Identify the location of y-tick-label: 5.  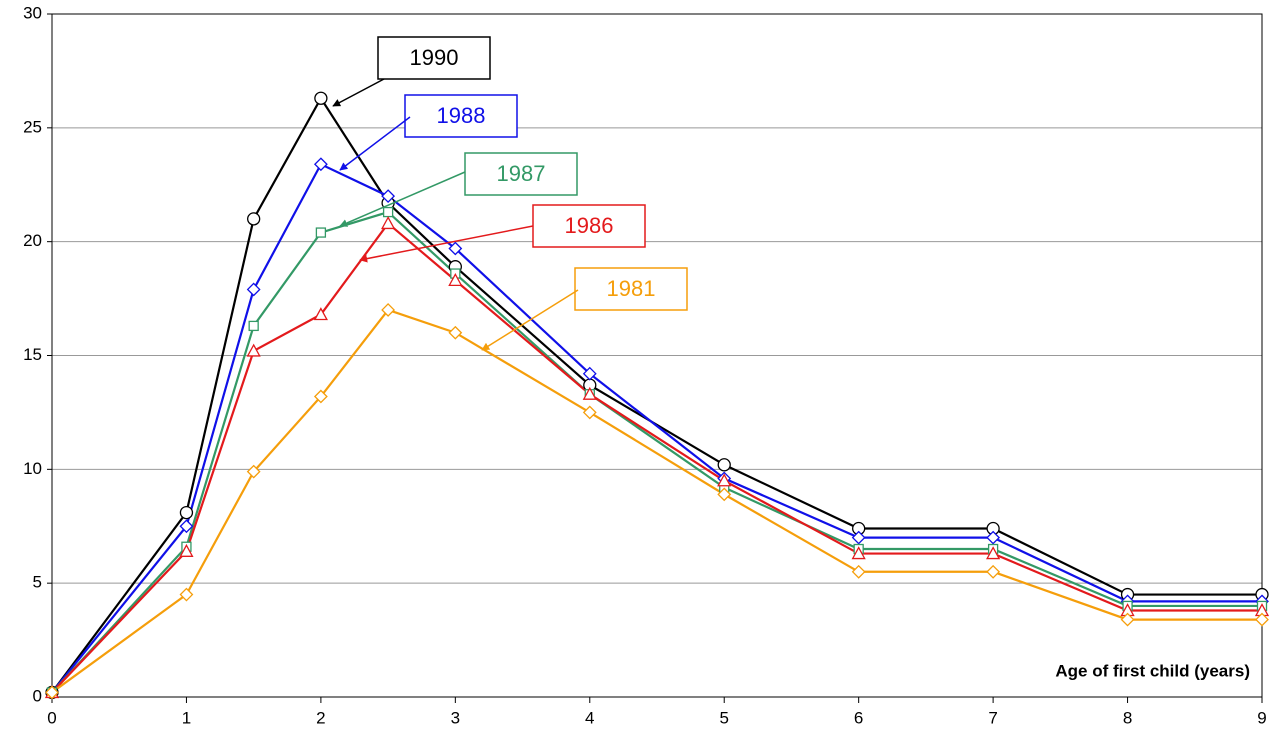
(37, 582).